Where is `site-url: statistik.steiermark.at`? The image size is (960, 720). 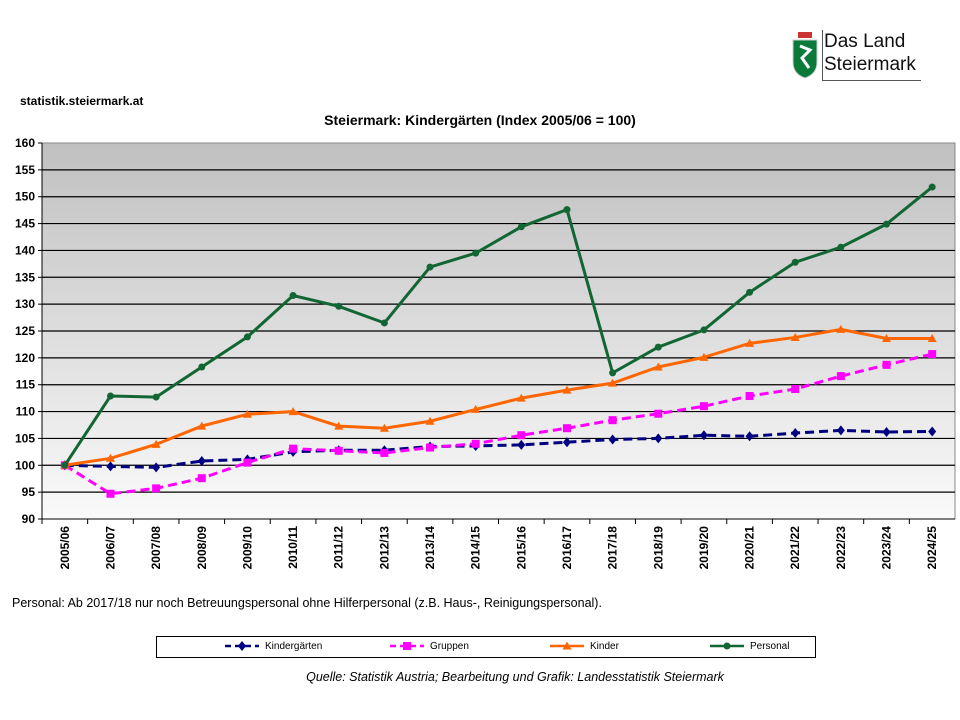 site-url: statistik.steiermark.at is located at coordinates (82, 101).